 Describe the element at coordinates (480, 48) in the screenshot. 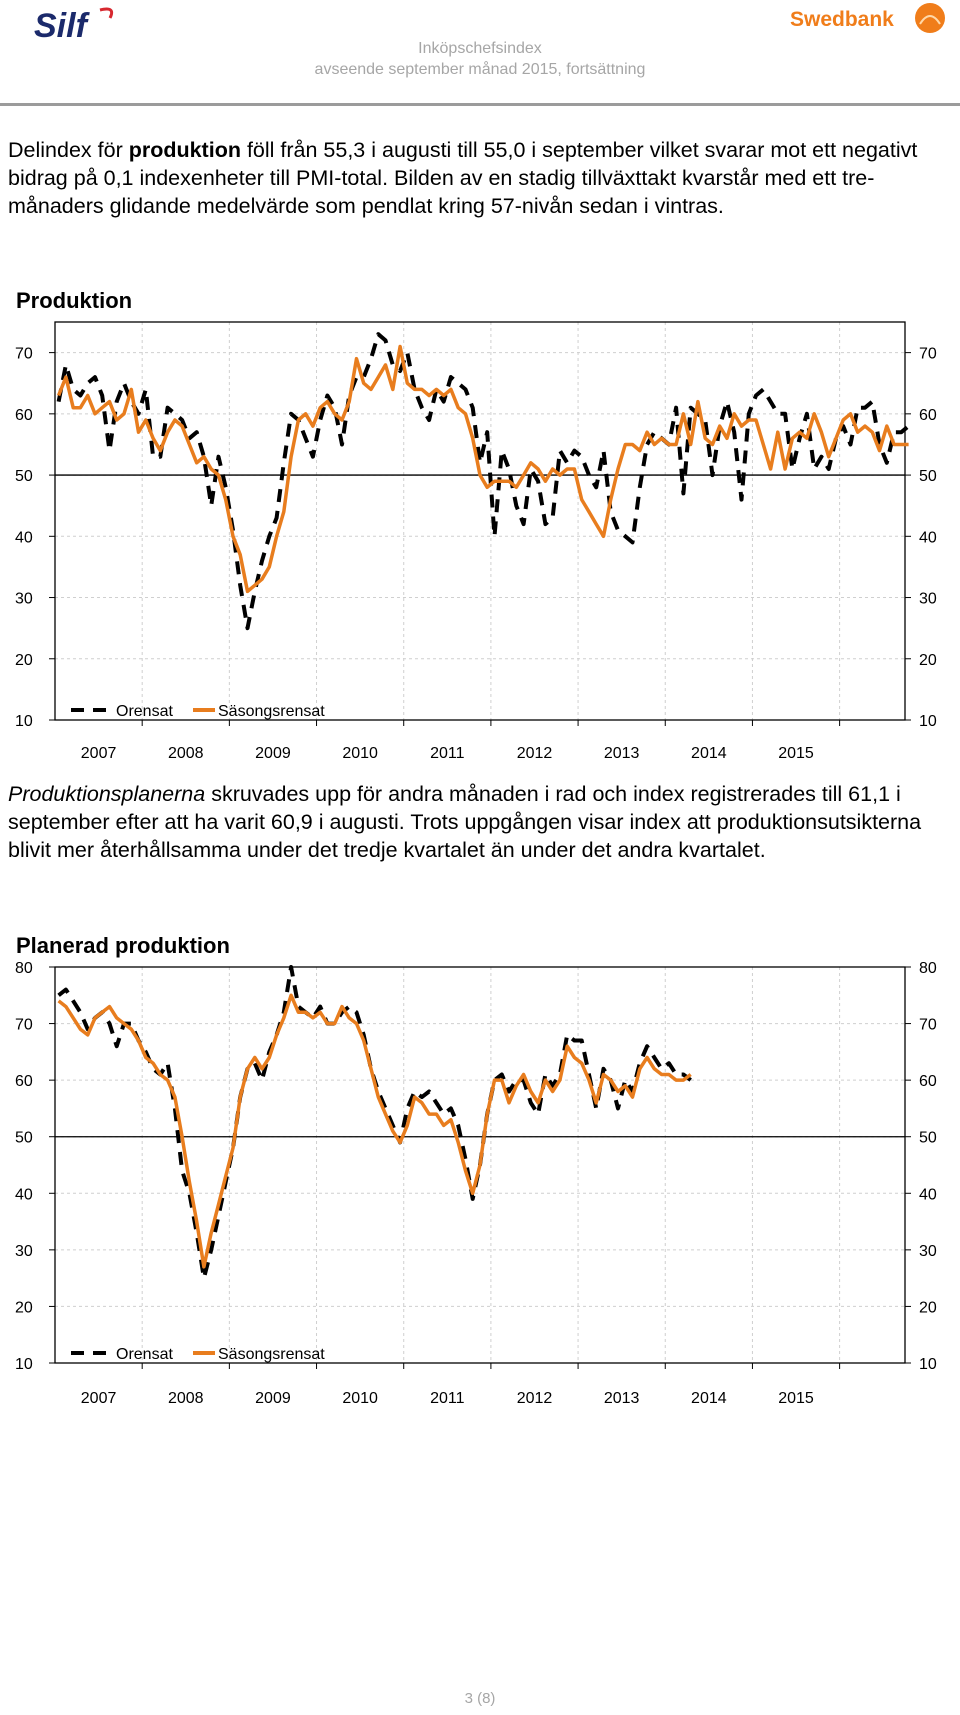

I see `header-title: Inköpschefsindex` at that location.